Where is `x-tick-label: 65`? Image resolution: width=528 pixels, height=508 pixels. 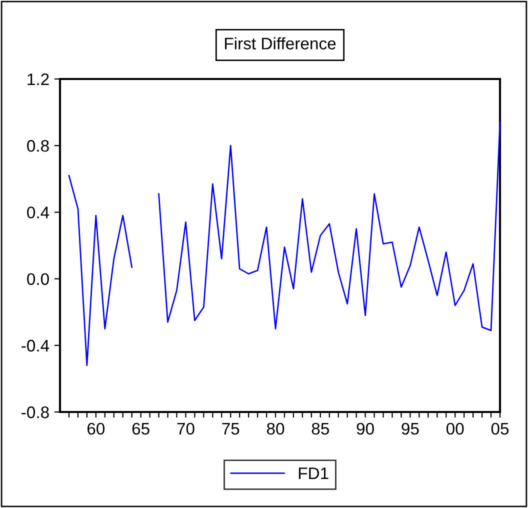 x-tick-label: 65 is located at coordinates (141, 428).